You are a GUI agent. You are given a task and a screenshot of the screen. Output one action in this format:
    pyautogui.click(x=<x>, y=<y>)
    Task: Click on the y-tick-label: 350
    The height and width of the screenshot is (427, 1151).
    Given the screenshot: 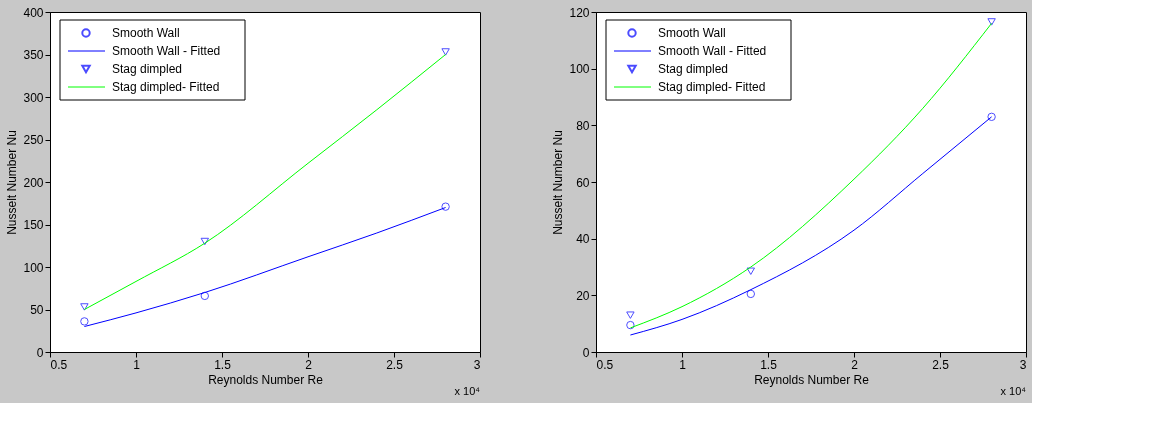 What is the action you would take?
    pyautogui.click(x=33, y=55)
    